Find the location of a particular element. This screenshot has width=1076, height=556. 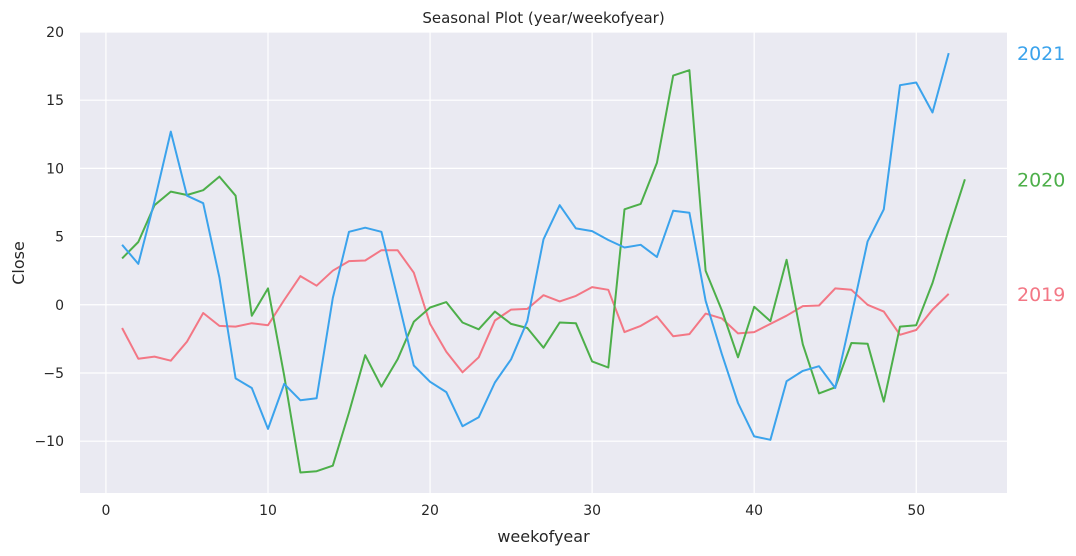

y-tick-label: 10 is located at coordinates (55, 169).